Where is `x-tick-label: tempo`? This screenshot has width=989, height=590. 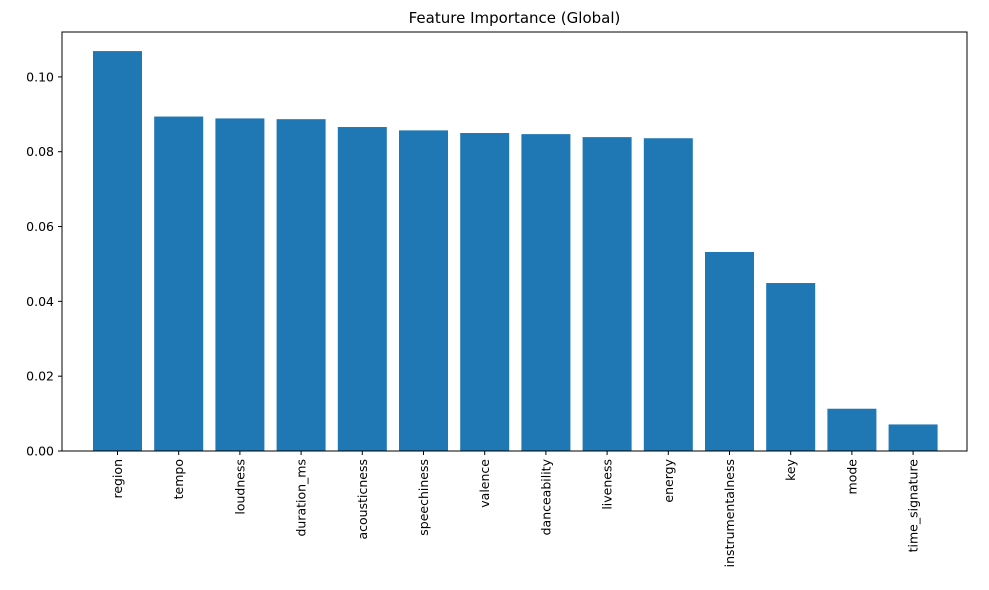 x-tick-label: tempo is located at coordinates (178, 479).